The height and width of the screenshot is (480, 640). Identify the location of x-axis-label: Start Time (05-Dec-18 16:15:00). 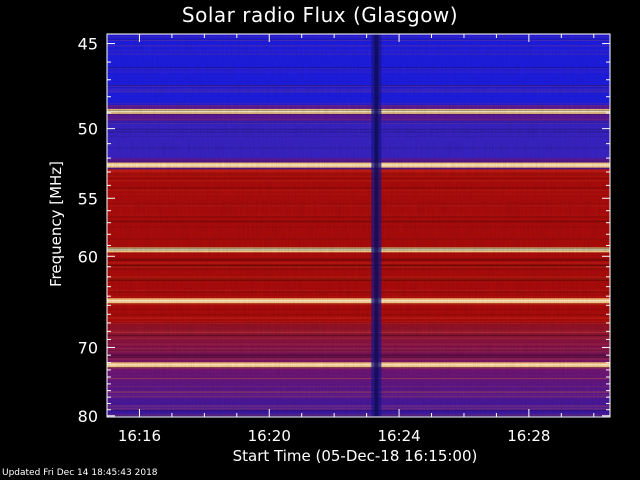
(355, 456).